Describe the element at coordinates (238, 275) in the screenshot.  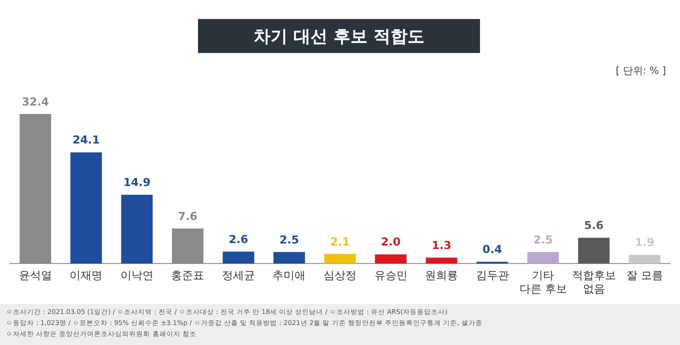
I see `x-tick-label: 정세균` at that location.